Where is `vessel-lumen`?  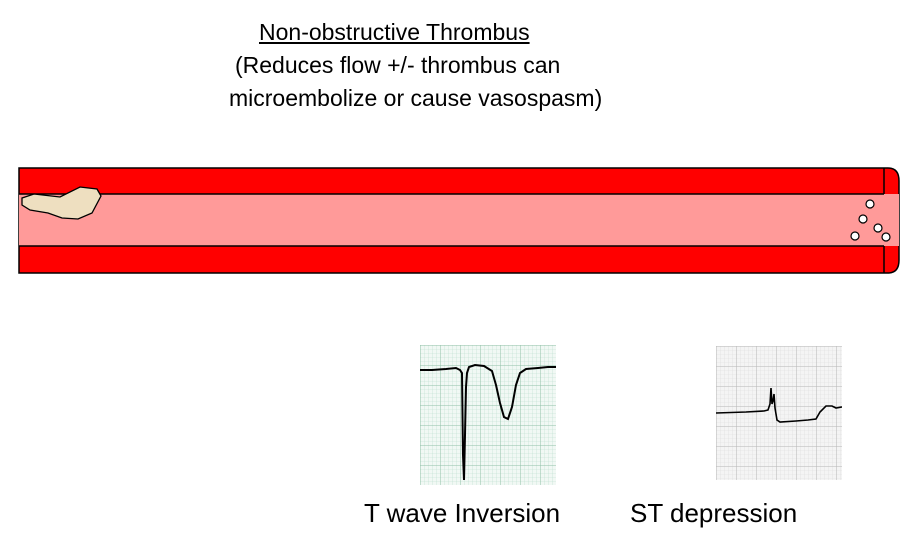
vessel-lumen is located at coordinates (459, 220).